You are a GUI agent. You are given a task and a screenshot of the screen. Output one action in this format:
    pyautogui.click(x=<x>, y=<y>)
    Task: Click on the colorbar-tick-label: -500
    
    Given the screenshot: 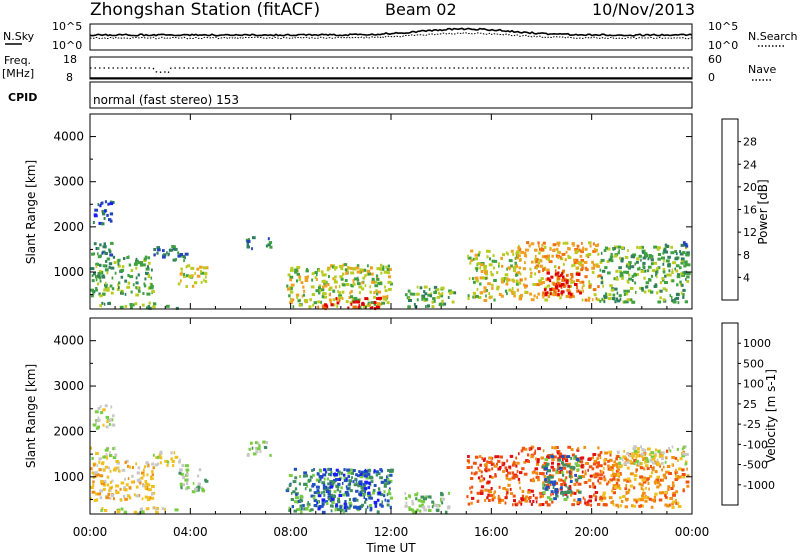 What is the action you would take?
    pyautogui.click(x=755, y=465)
    